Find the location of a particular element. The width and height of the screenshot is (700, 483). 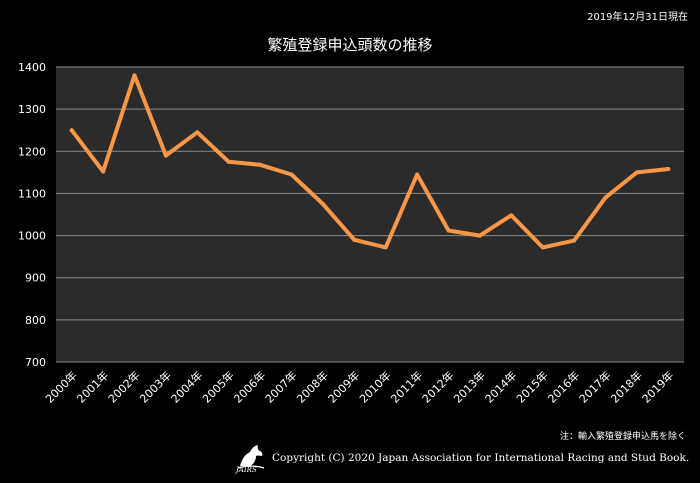

x-tick-label: 2018年 is located at coordinates (626, 386).